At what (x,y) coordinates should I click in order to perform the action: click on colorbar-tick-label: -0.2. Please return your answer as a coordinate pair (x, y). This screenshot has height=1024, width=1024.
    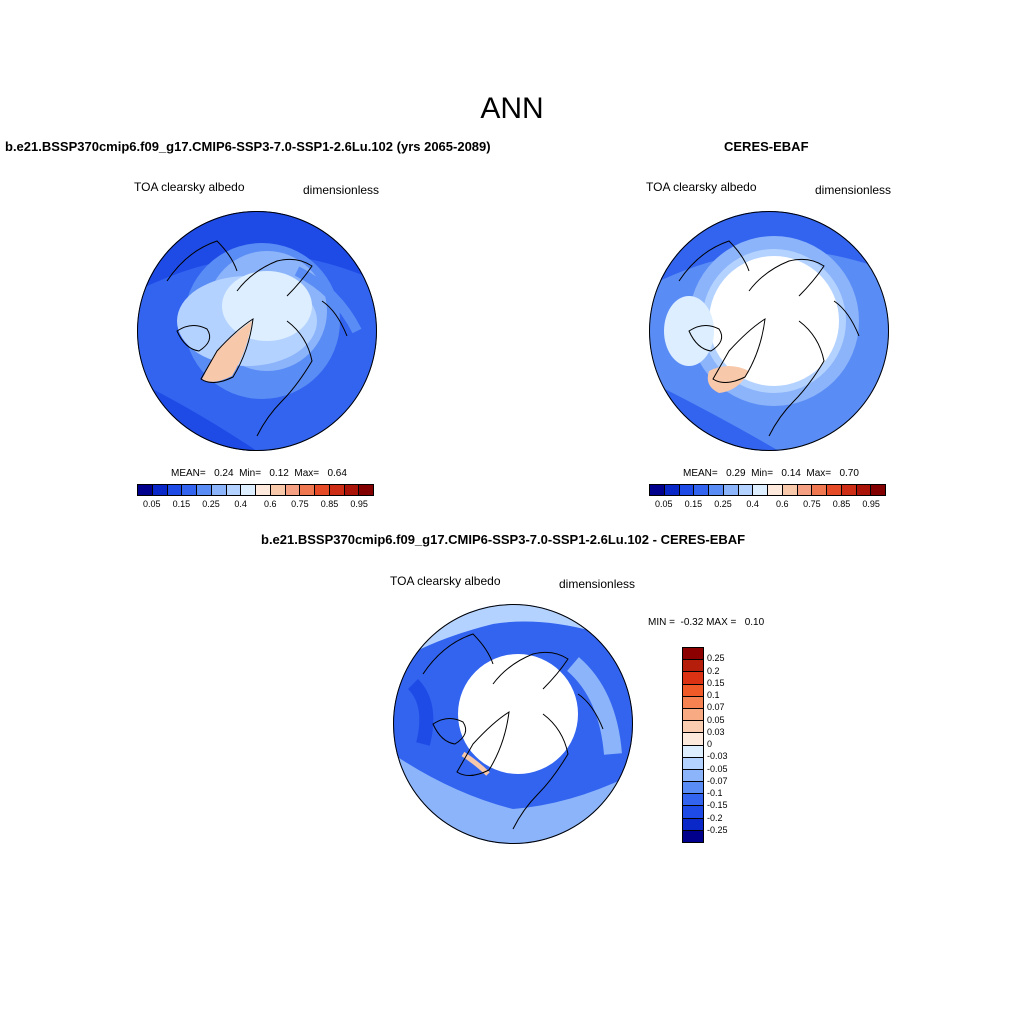
    Looking at the image, I should click on (715, 817).